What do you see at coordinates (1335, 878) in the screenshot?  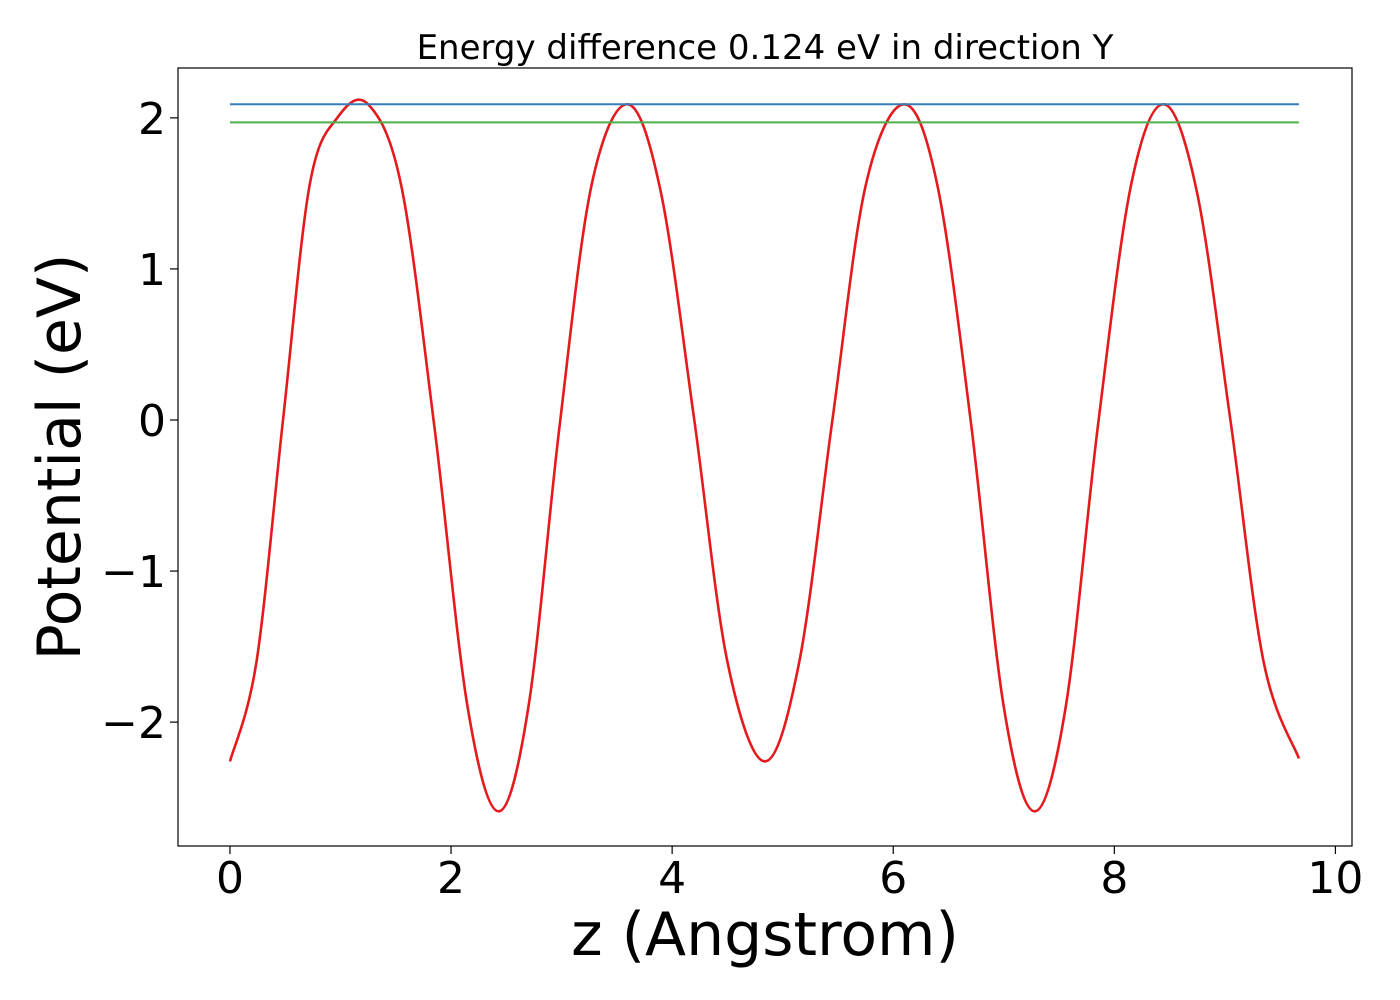 I see `x-tick-label: 10` at bounding box center [1335, 878].